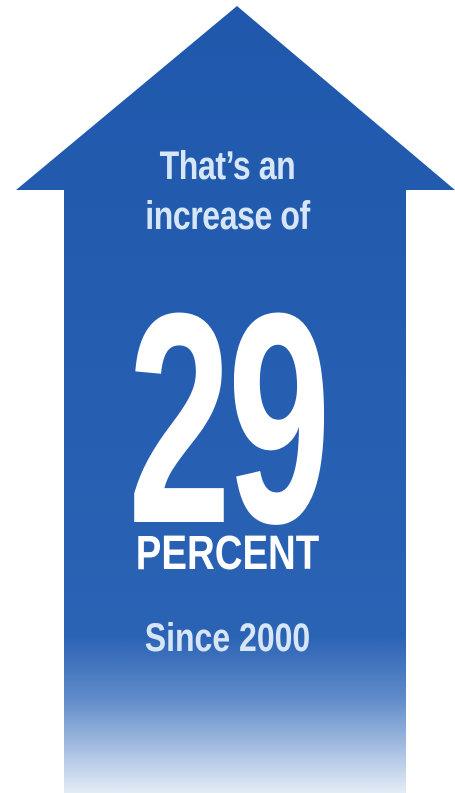 The image size is (455, 793). What do you see at coordinates (227, 166) in the screenshot?
I see `intro-text-line-1: That’s an` at bounding box center [227, 166].